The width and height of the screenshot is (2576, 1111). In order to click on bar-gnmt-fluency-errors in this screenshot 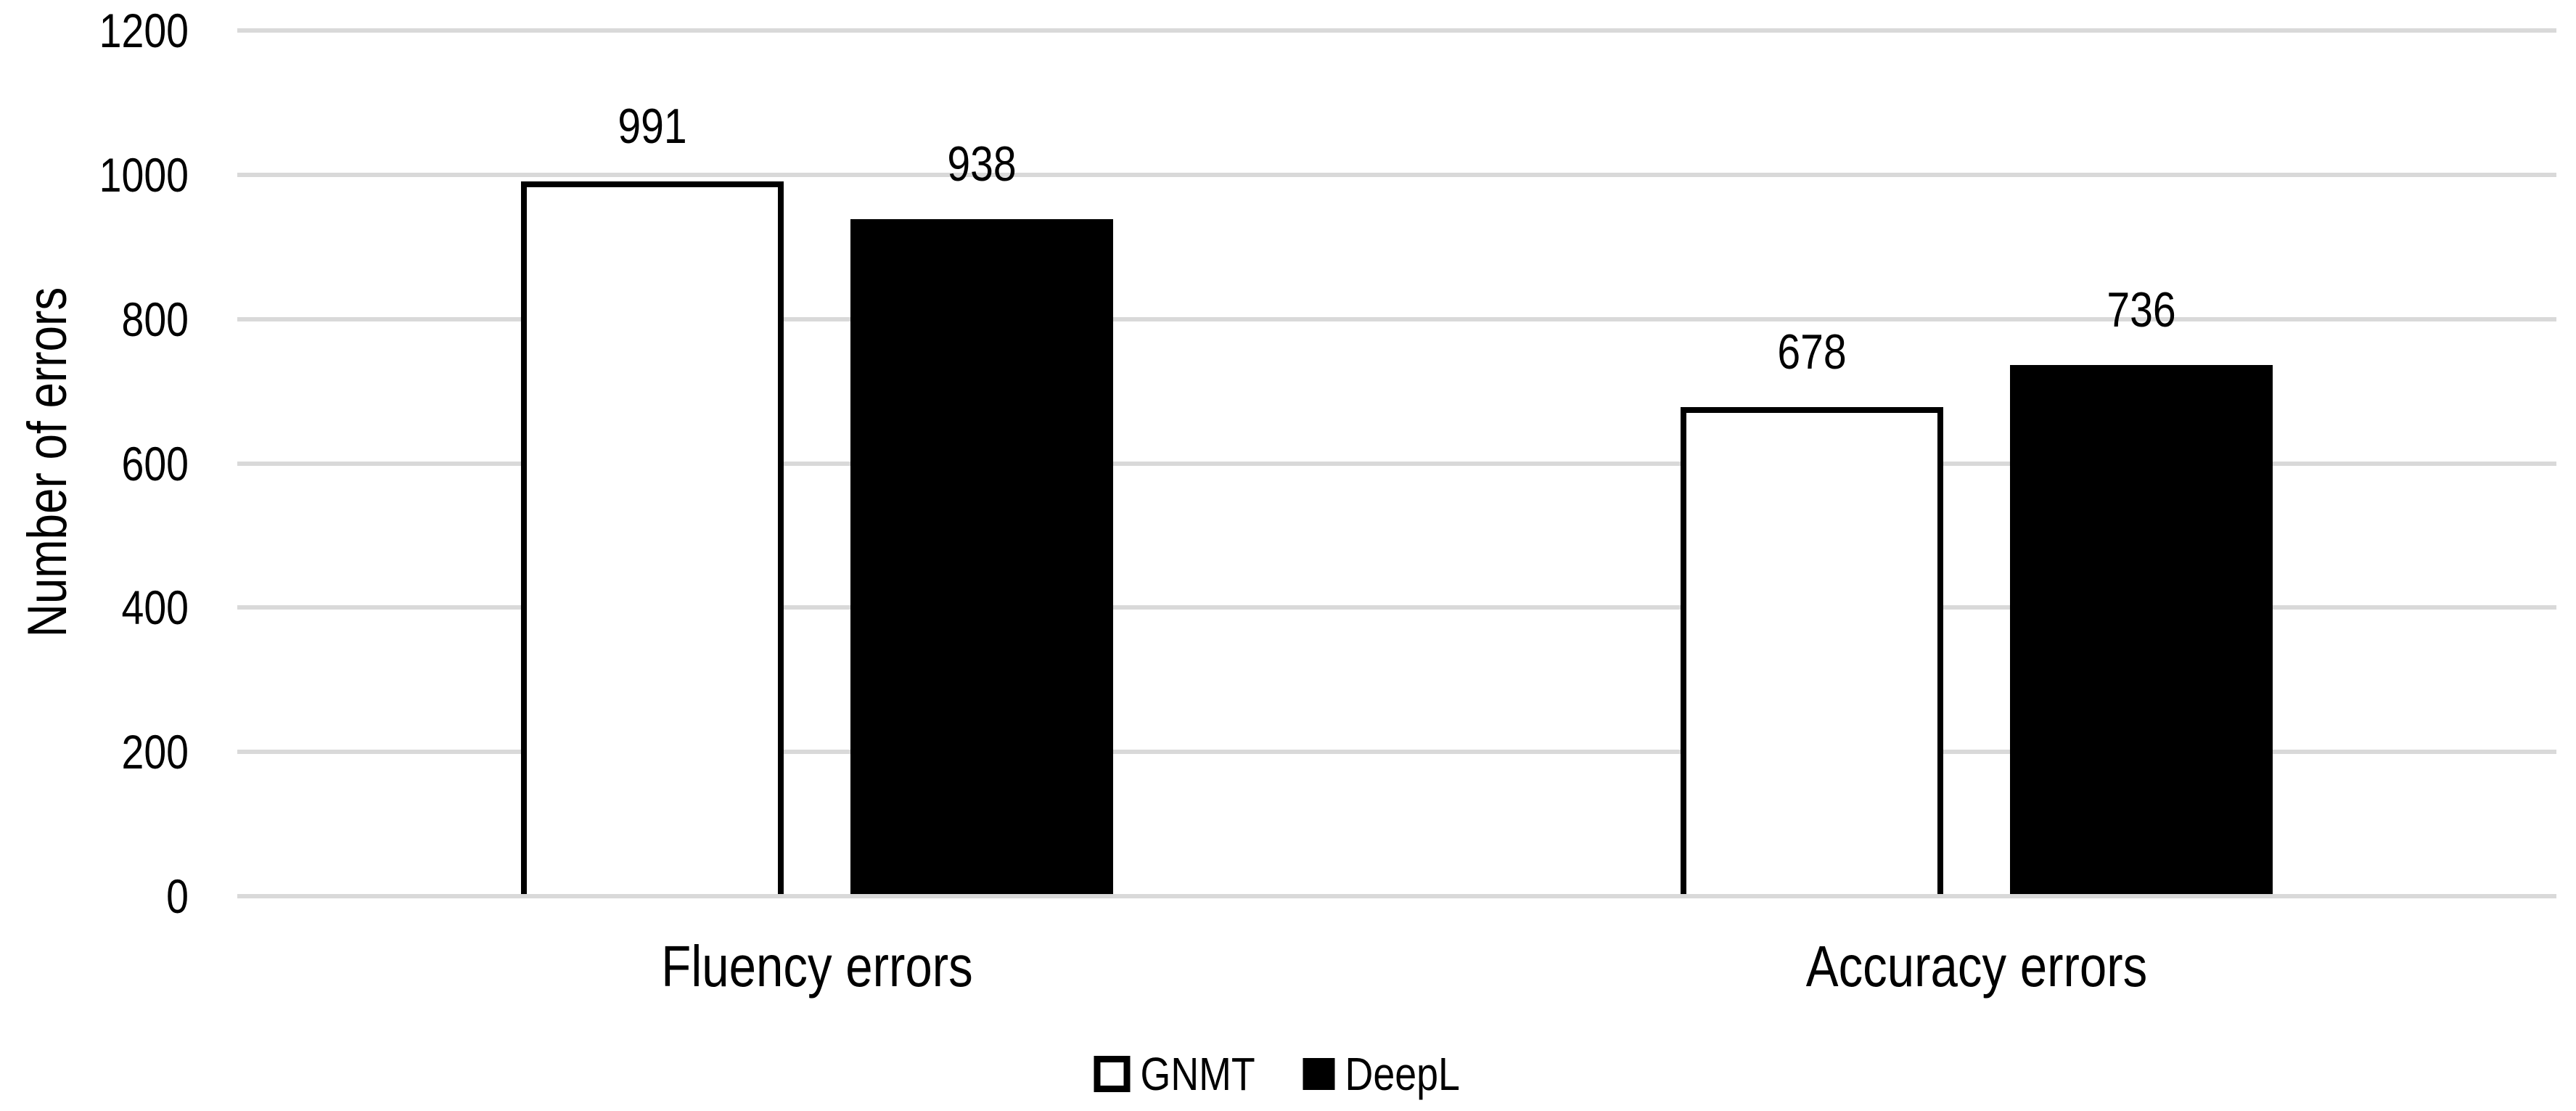, I will do `click(652, 537)`.